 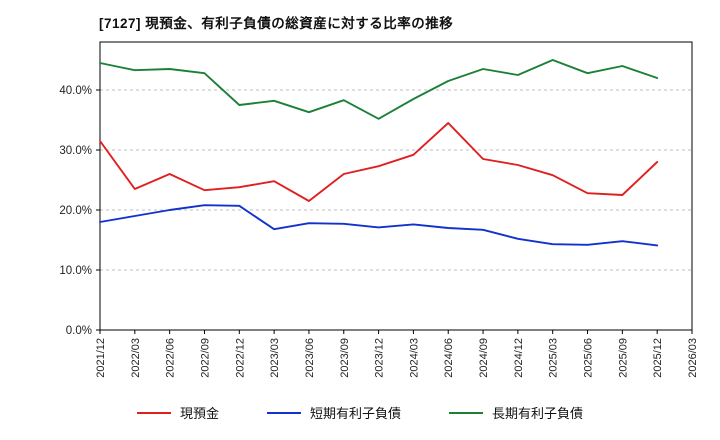 What do you see at coordinates (275, 358) in the screenshot?
I see `x-tick-label: 2023/03` at bounding box center [275, 358].